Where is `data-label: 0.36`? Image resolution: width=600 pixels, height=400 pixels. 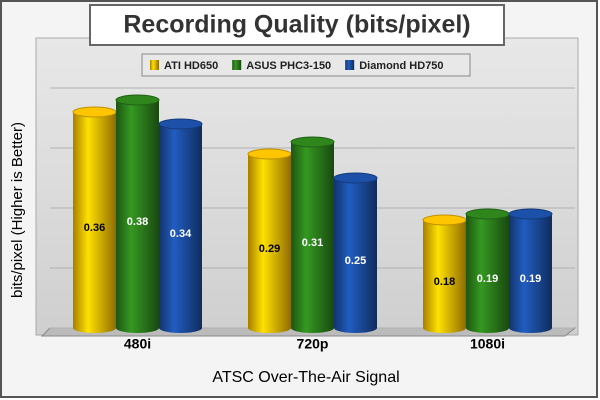
data-label: 0.36 is located at coordinates (94, 228).